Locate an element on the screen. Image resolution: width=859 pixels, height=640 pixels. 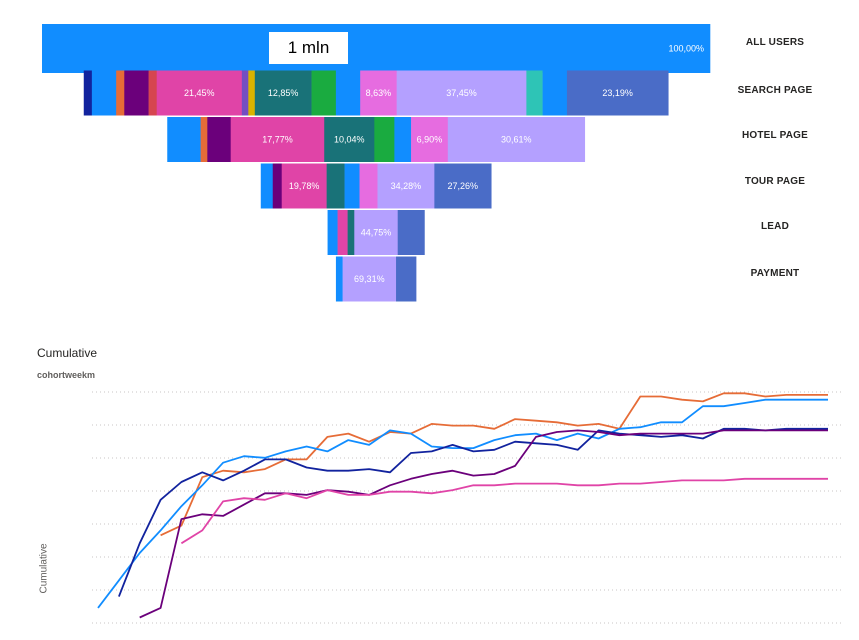
funnel-data-label: 10,04% is located at coordinates (349, 140).